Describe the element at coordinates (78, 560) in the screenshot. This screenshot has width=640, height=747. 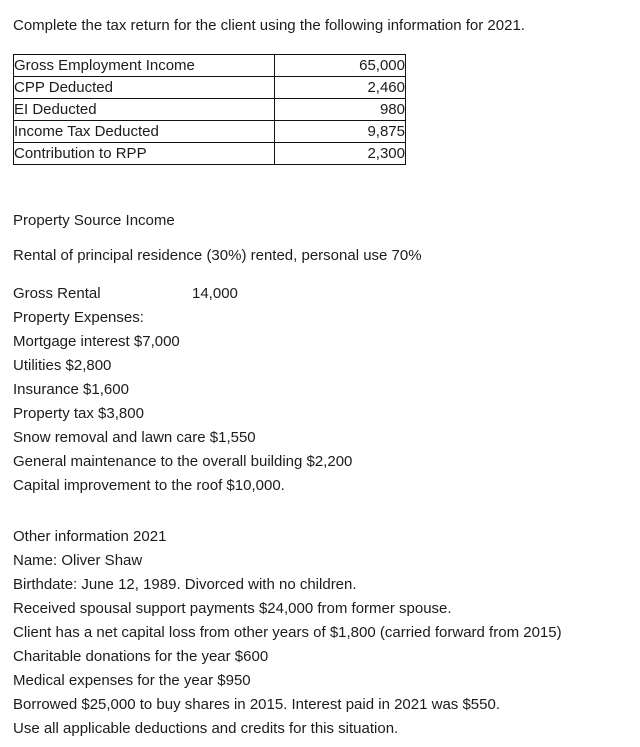
I see `info-line: Name: Oliver Shaw` at that location.